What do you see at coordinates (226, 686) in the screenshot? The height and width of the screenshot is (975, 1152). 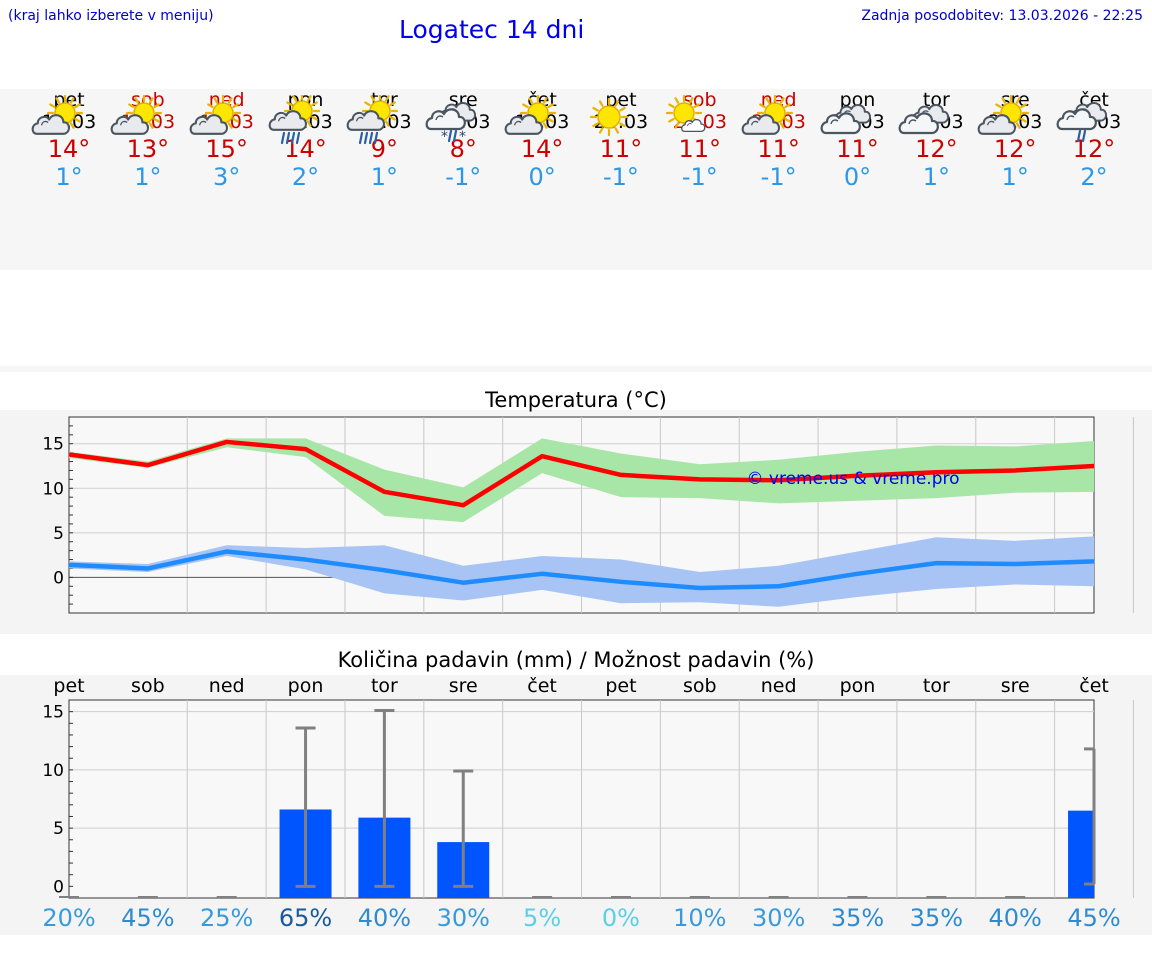 I see `precipitation-day-label: ned` at bounding box center [226, 686].